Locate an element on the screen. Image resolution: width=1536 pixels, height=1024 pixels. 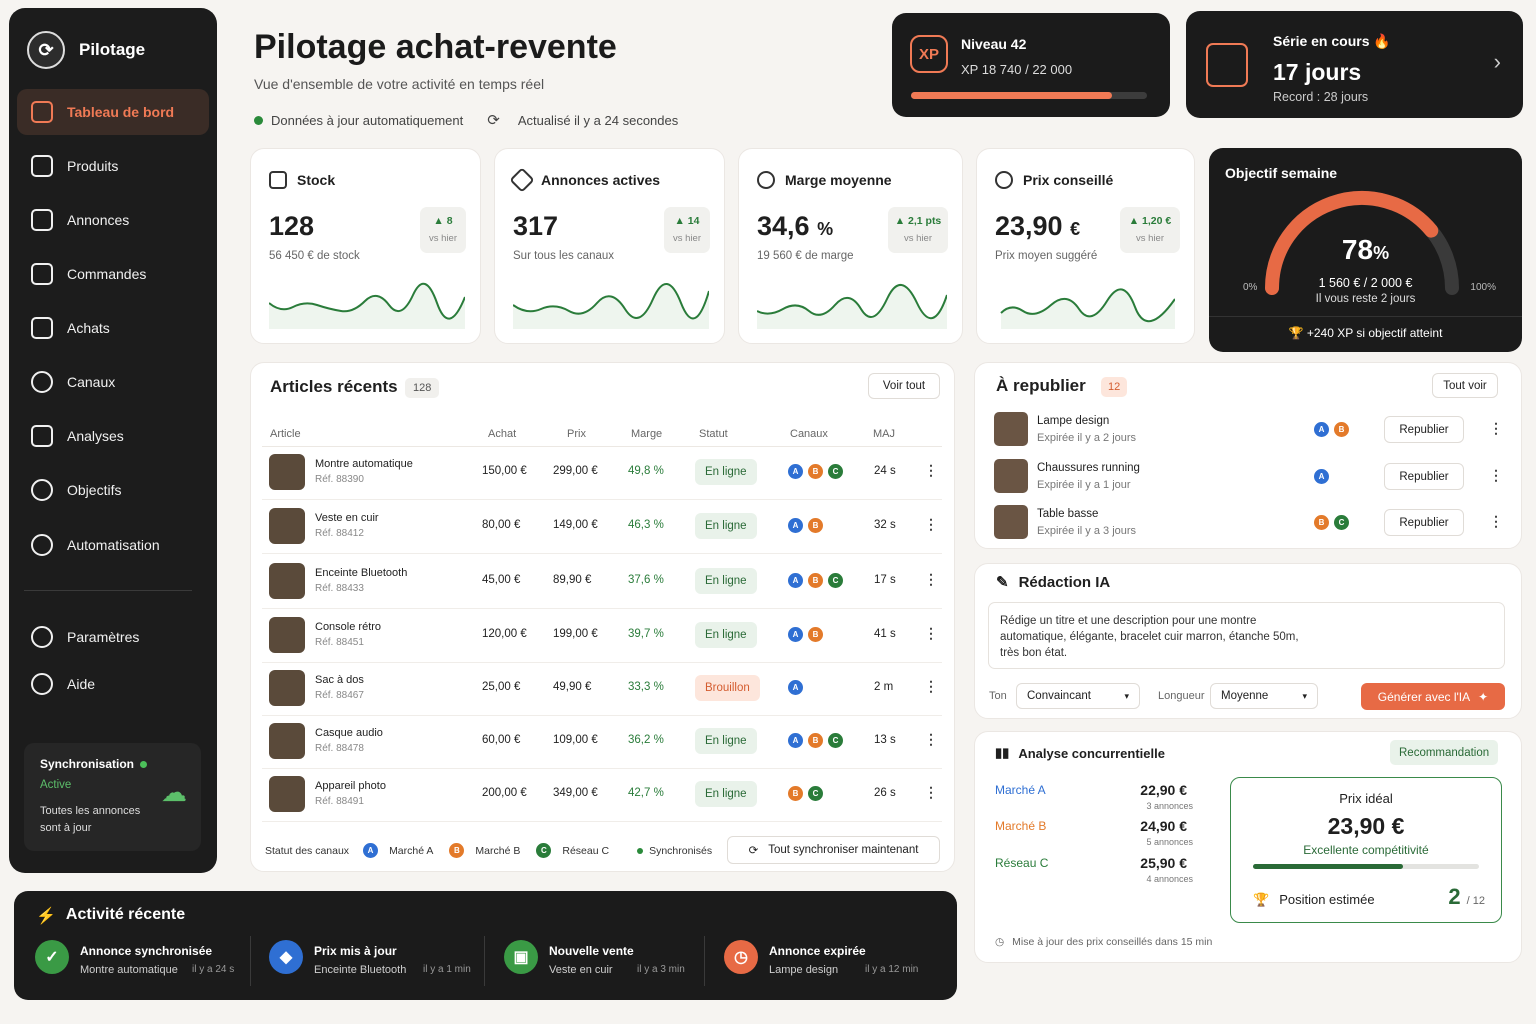
channels: A is located at coordinates (798, 687).